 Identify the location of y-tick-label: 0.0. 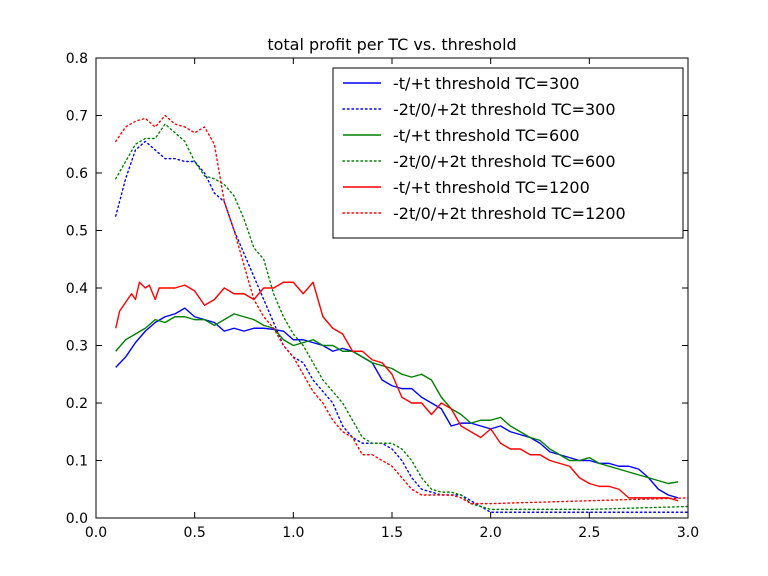
(77, 519).